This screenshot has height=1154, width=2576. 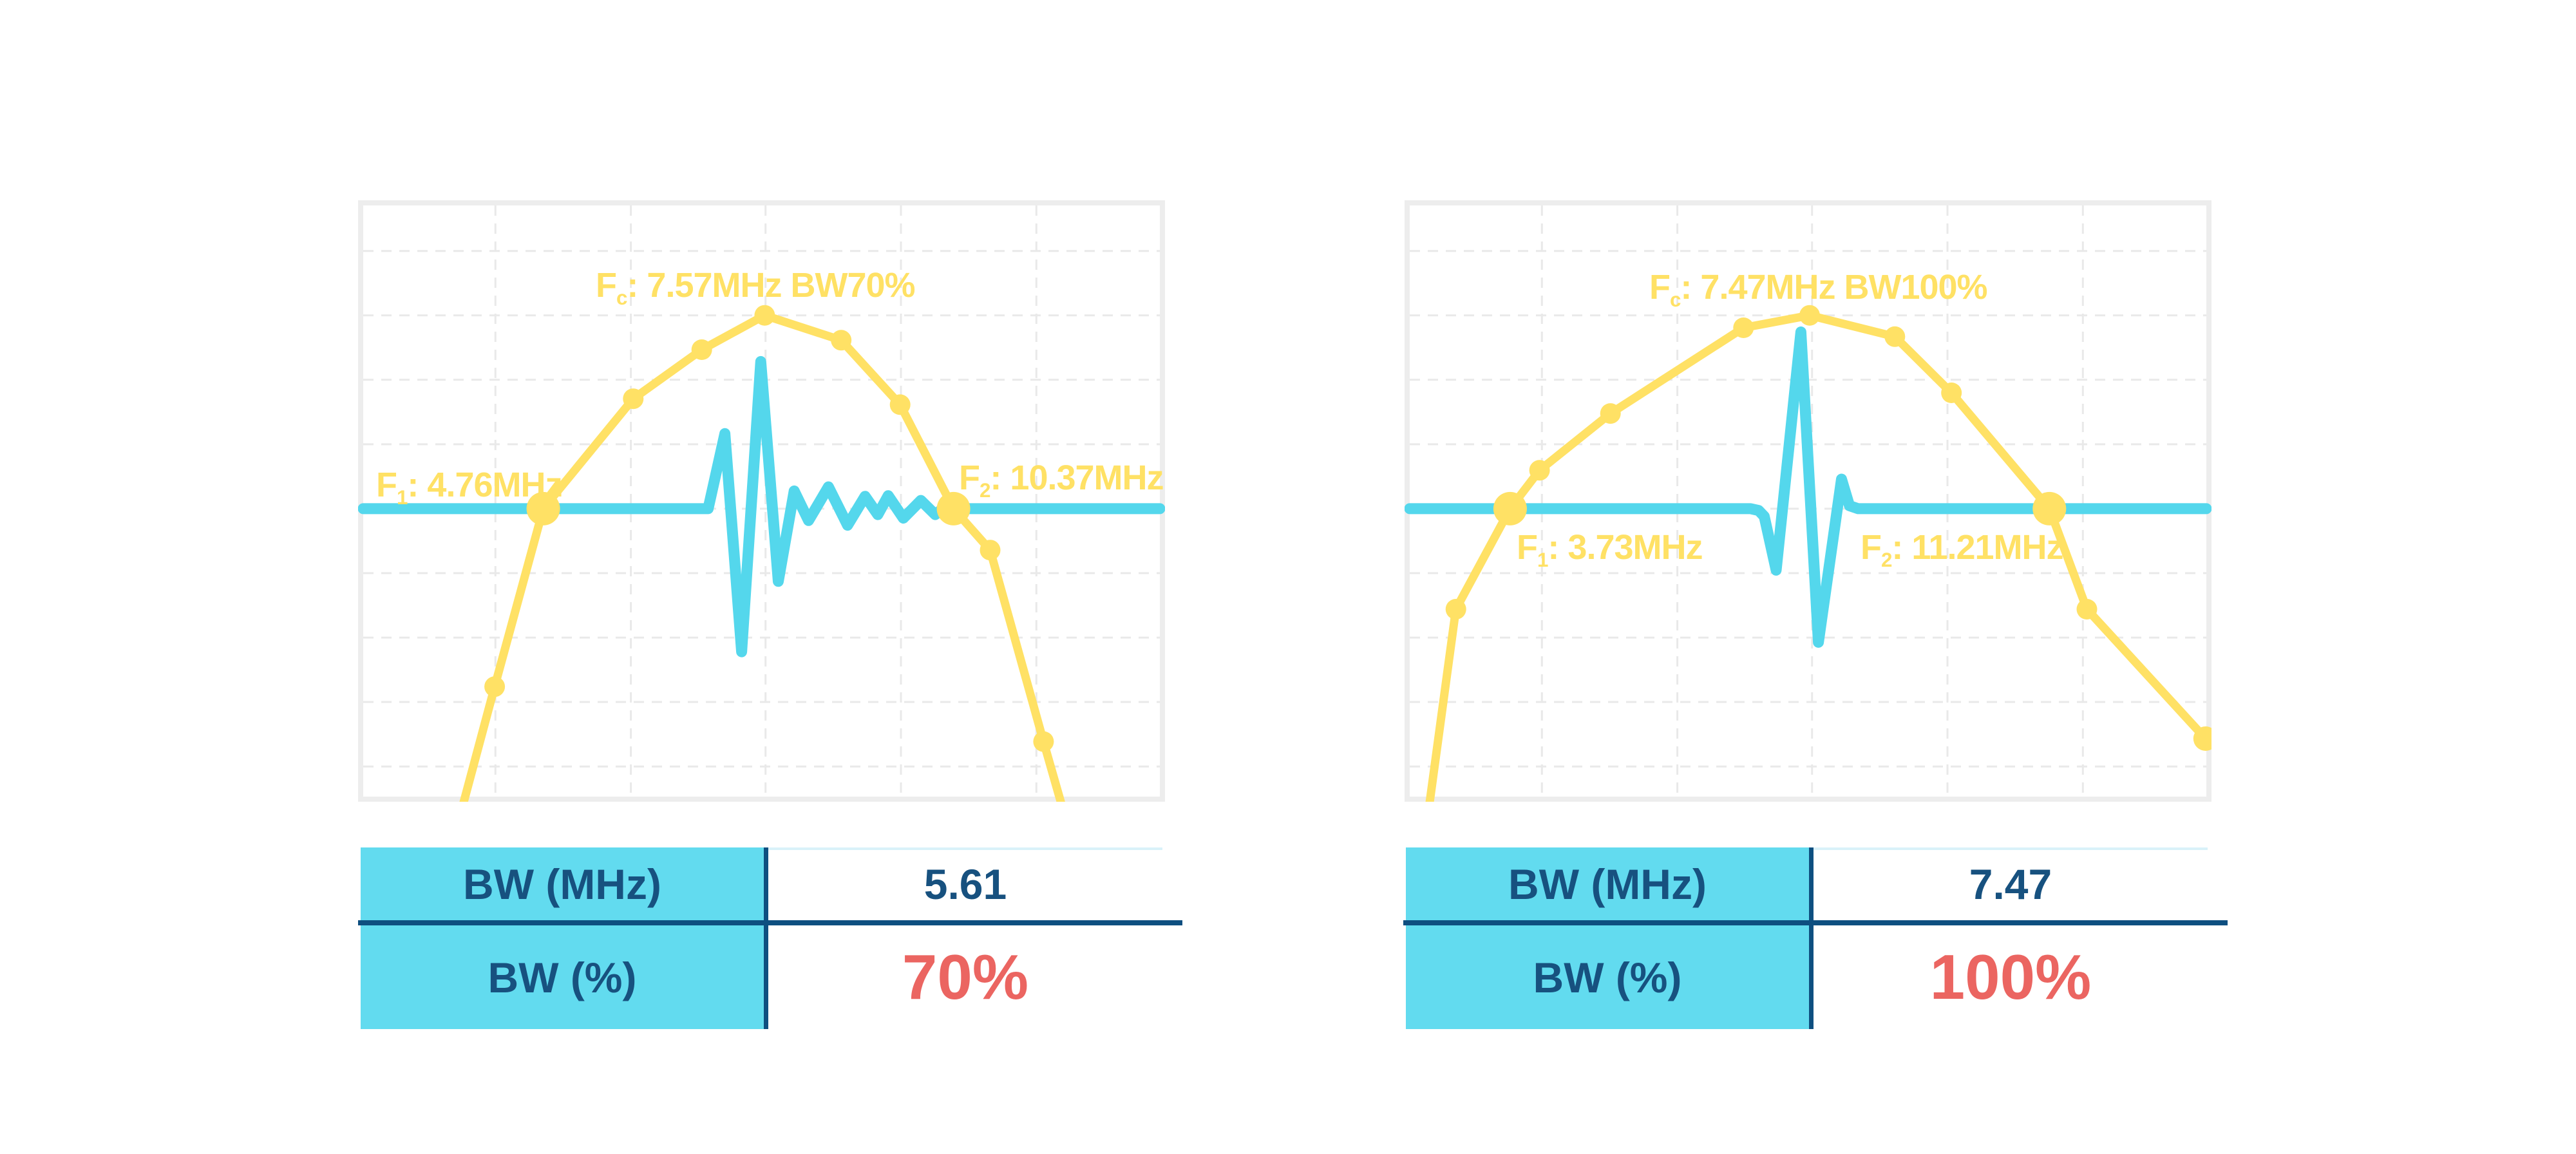 I want to click on bandwidth-table-bw70: BW (MHz) 5.61 BW (%) 70%, so click(x=770, y=938).